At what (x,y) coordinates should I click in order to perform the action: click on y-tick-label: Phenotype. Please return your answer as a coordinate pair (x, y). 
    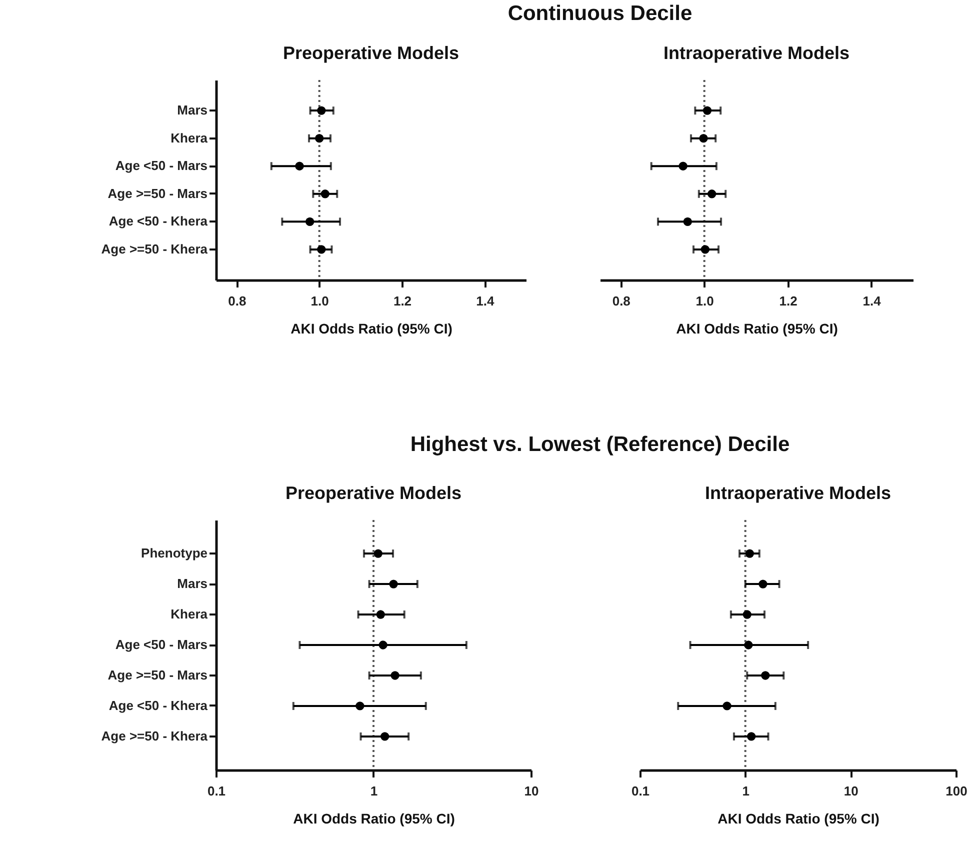
    Looking at the image, I should click on (174, 553).